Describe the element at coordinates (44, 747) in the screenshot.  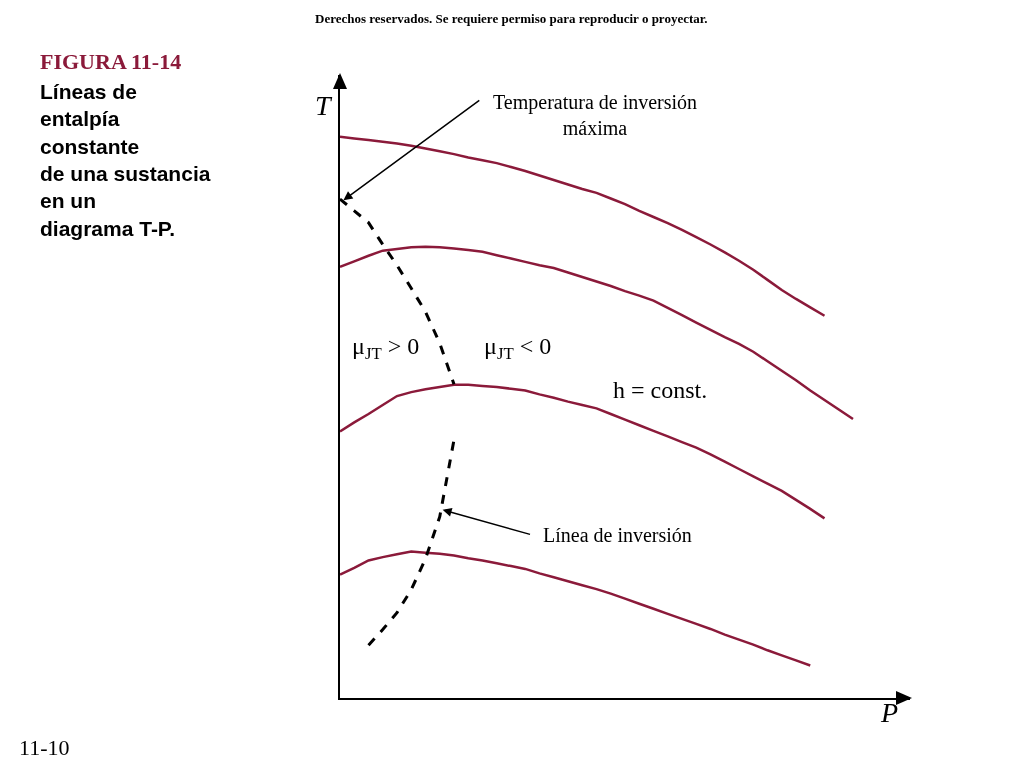
I see `text: 11-10` at that location.